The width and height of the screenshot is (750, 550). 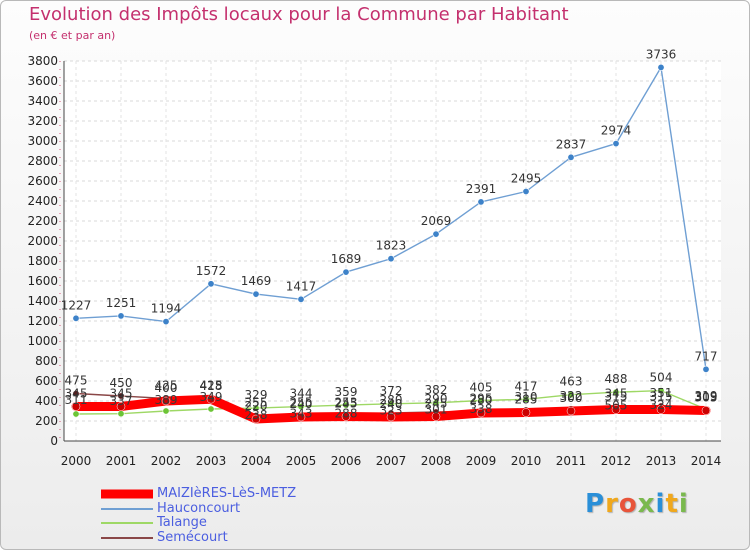 I want to click on data-label: 351, so click(x=661, y=393).